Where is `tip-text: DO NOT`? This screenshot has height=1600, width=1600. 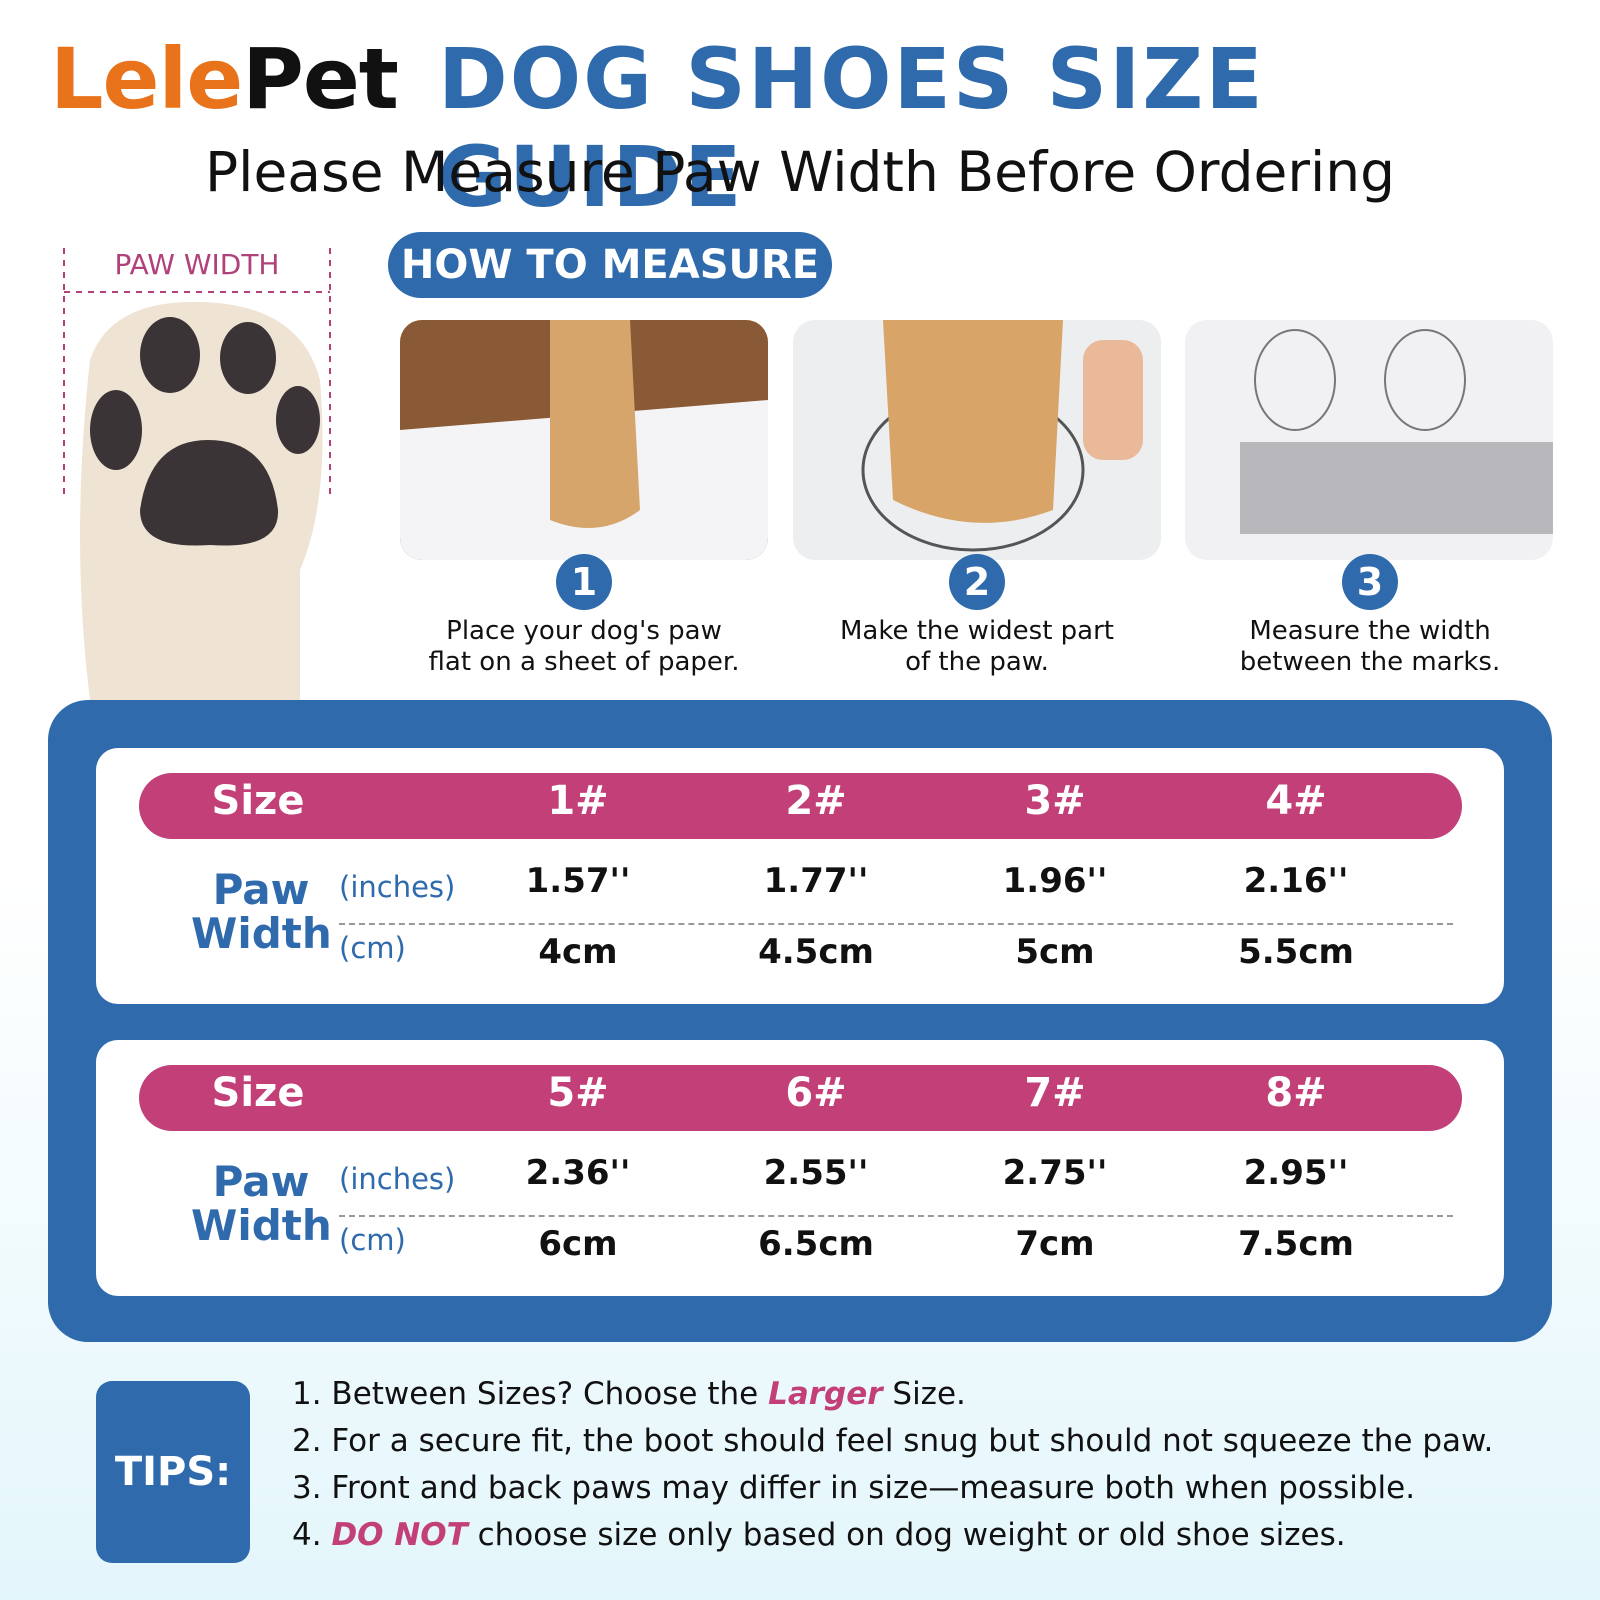 tip-text: DO NOT is located at coordinates (399, 1535).